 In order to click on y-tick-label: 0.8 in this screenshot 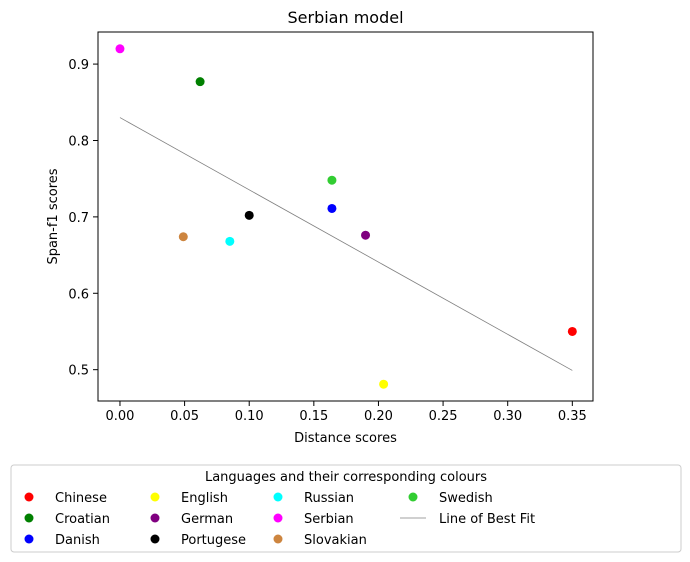, I will do `click(78, 141)`.